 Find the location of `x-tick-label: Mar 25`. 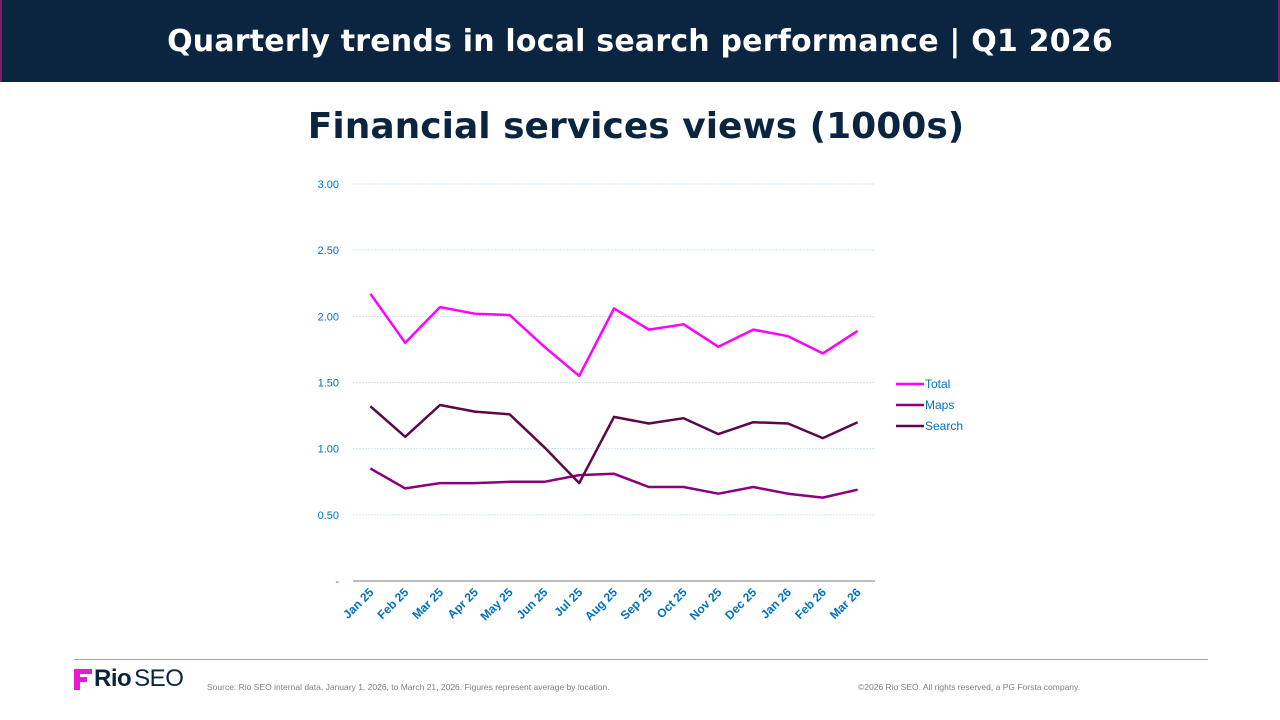

x-tick-label: Mar 25 is located at coordinates (427, 603).